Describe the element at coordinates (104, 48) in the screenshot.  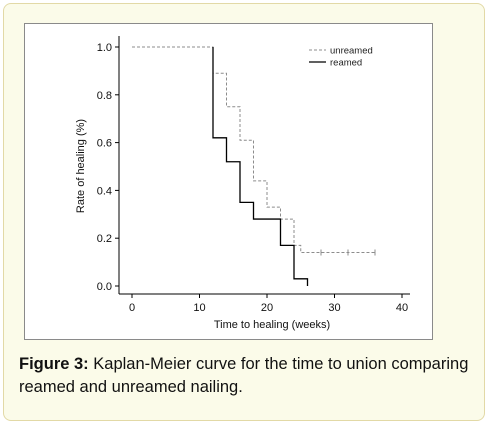
I see `y-tick-label: 1.0` at that location.